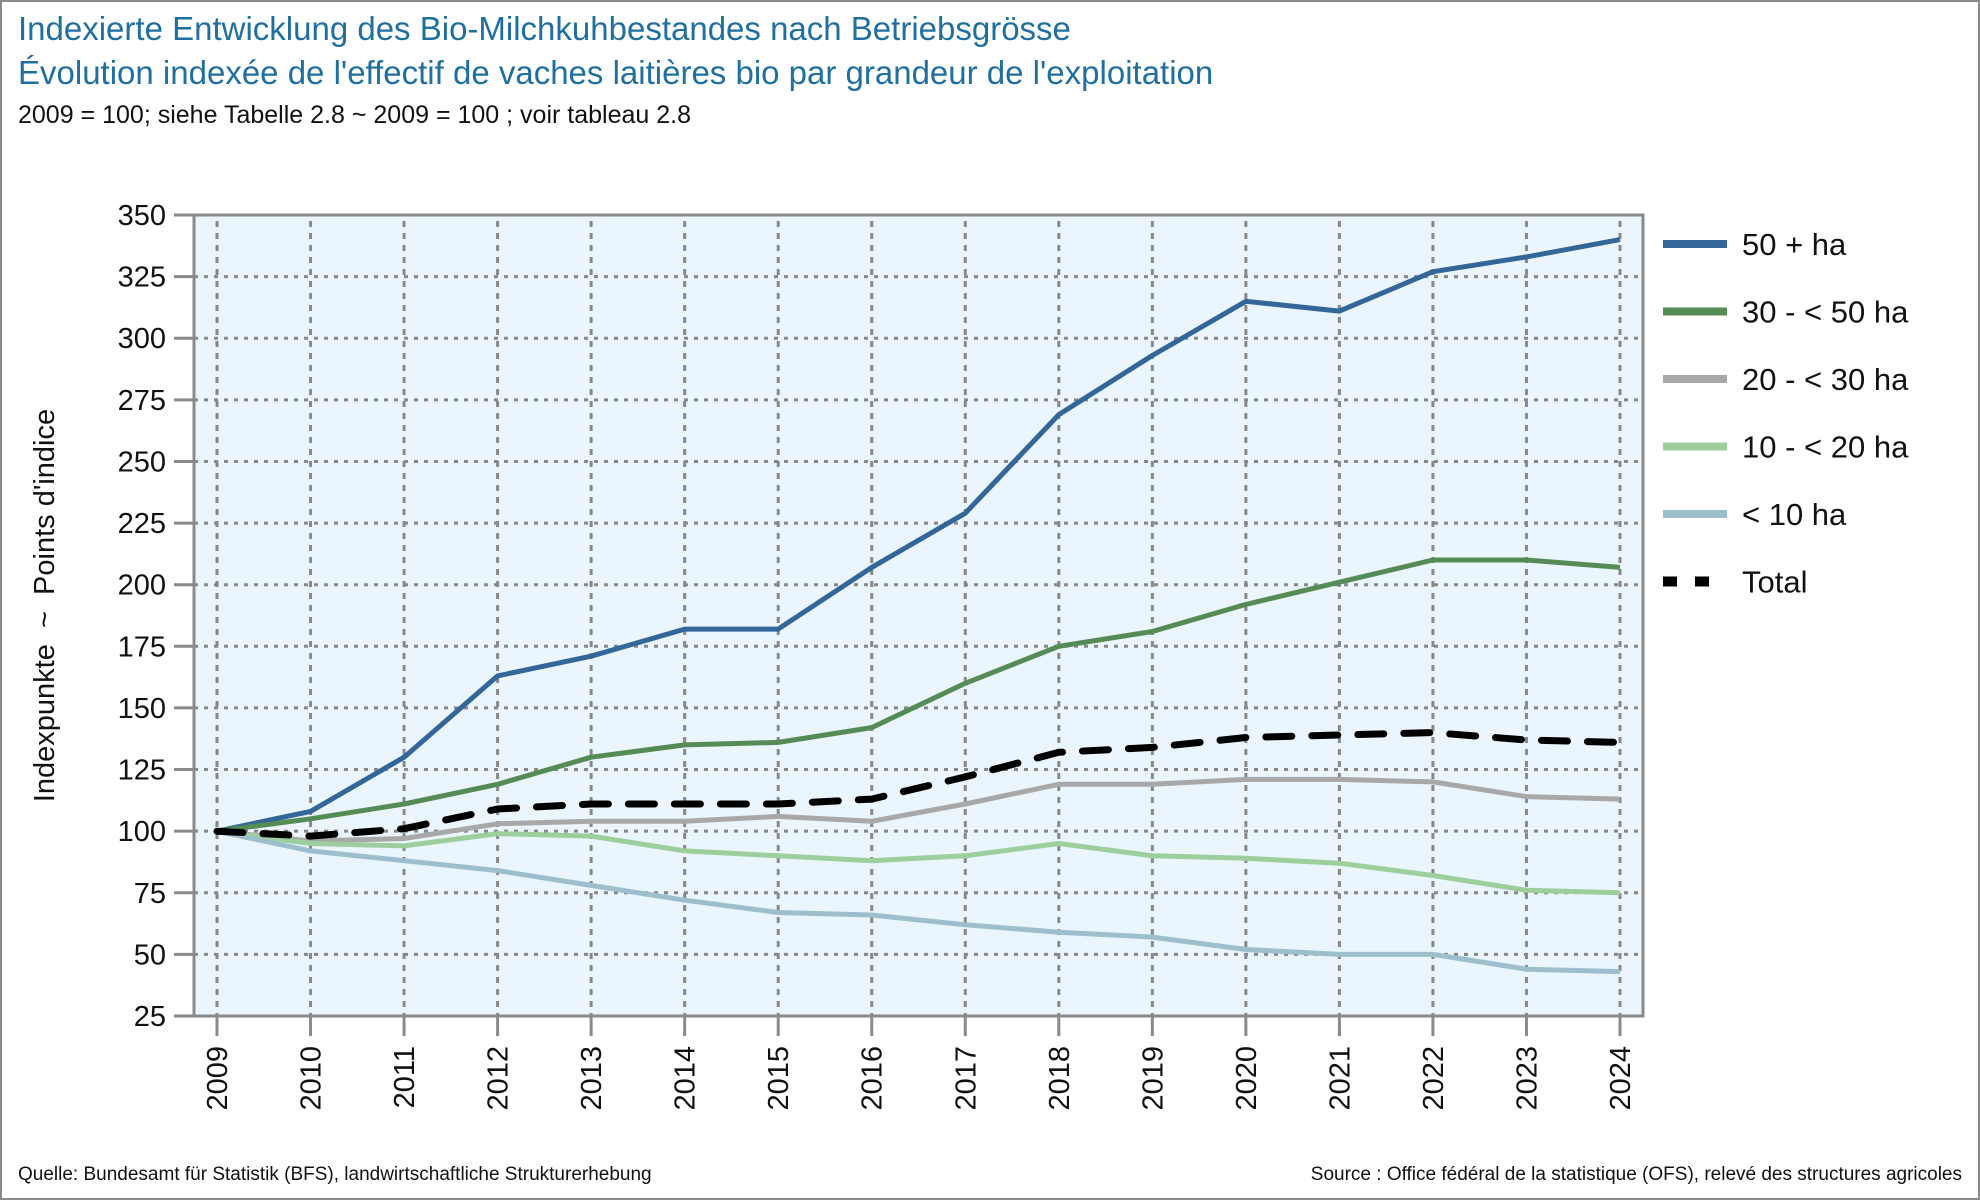 This screenshot has width=1980, height=1200. Describe the element at coordinates (1060, 1078) in the screenshot. I see `x-tick-label: 2018` at that location.